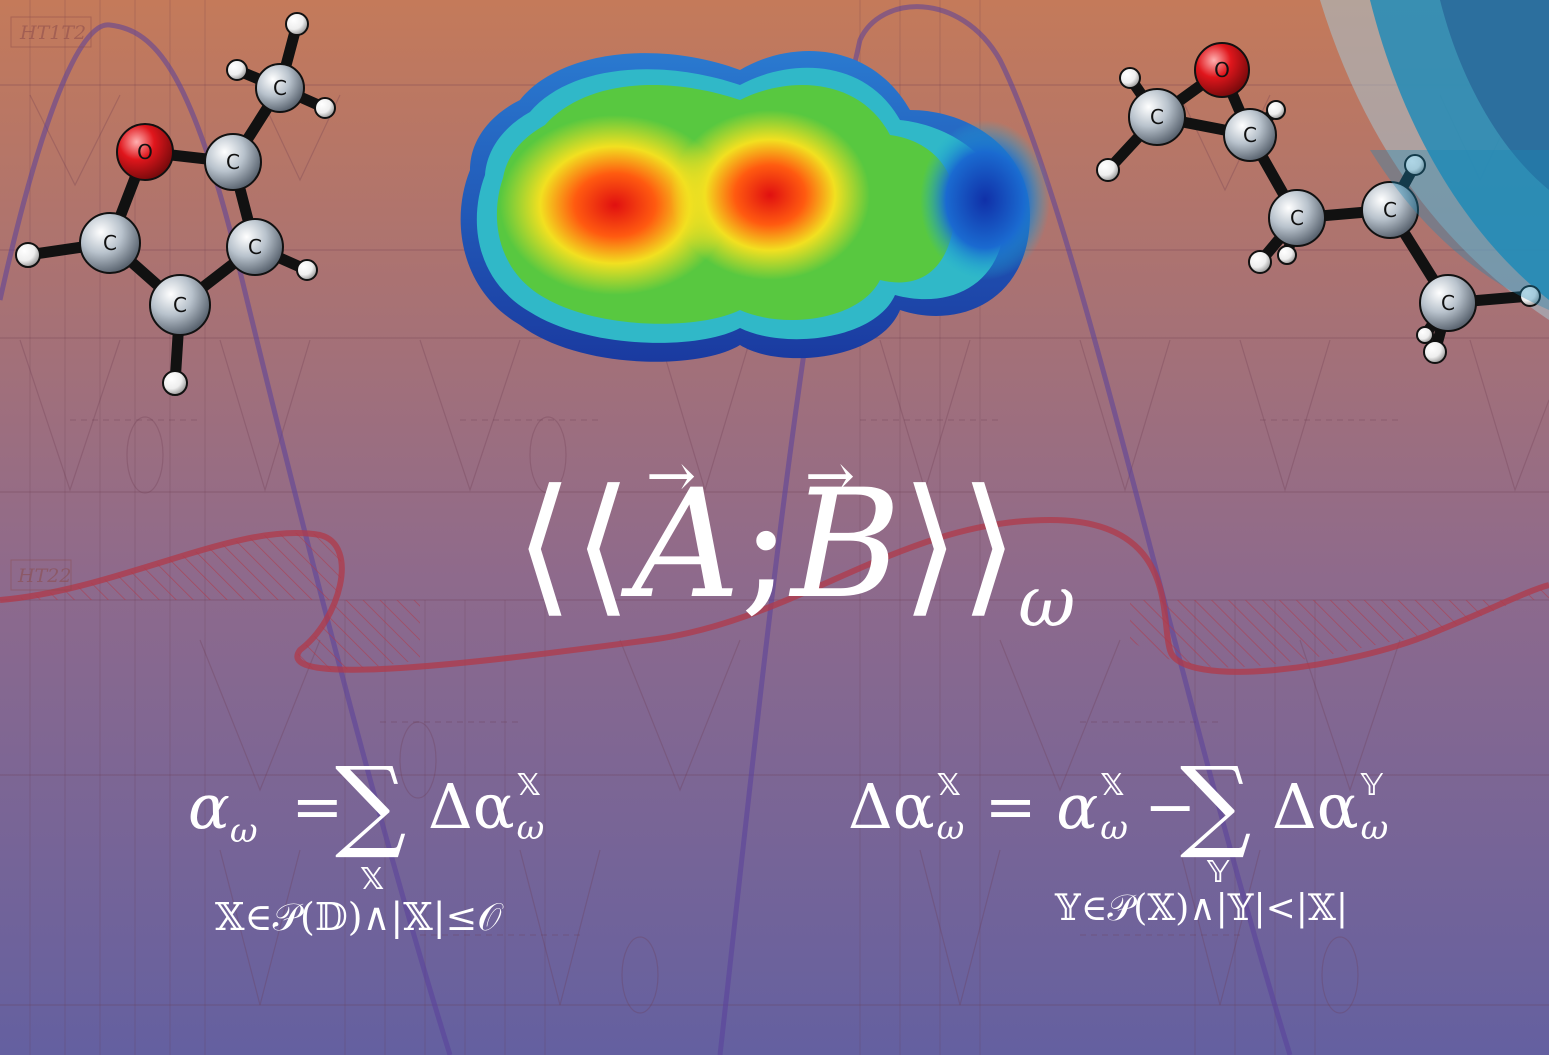 The width and height of the screenshot is (1549, 1055). I want to click on formula-left-sum: ∑, so click(371, 803).